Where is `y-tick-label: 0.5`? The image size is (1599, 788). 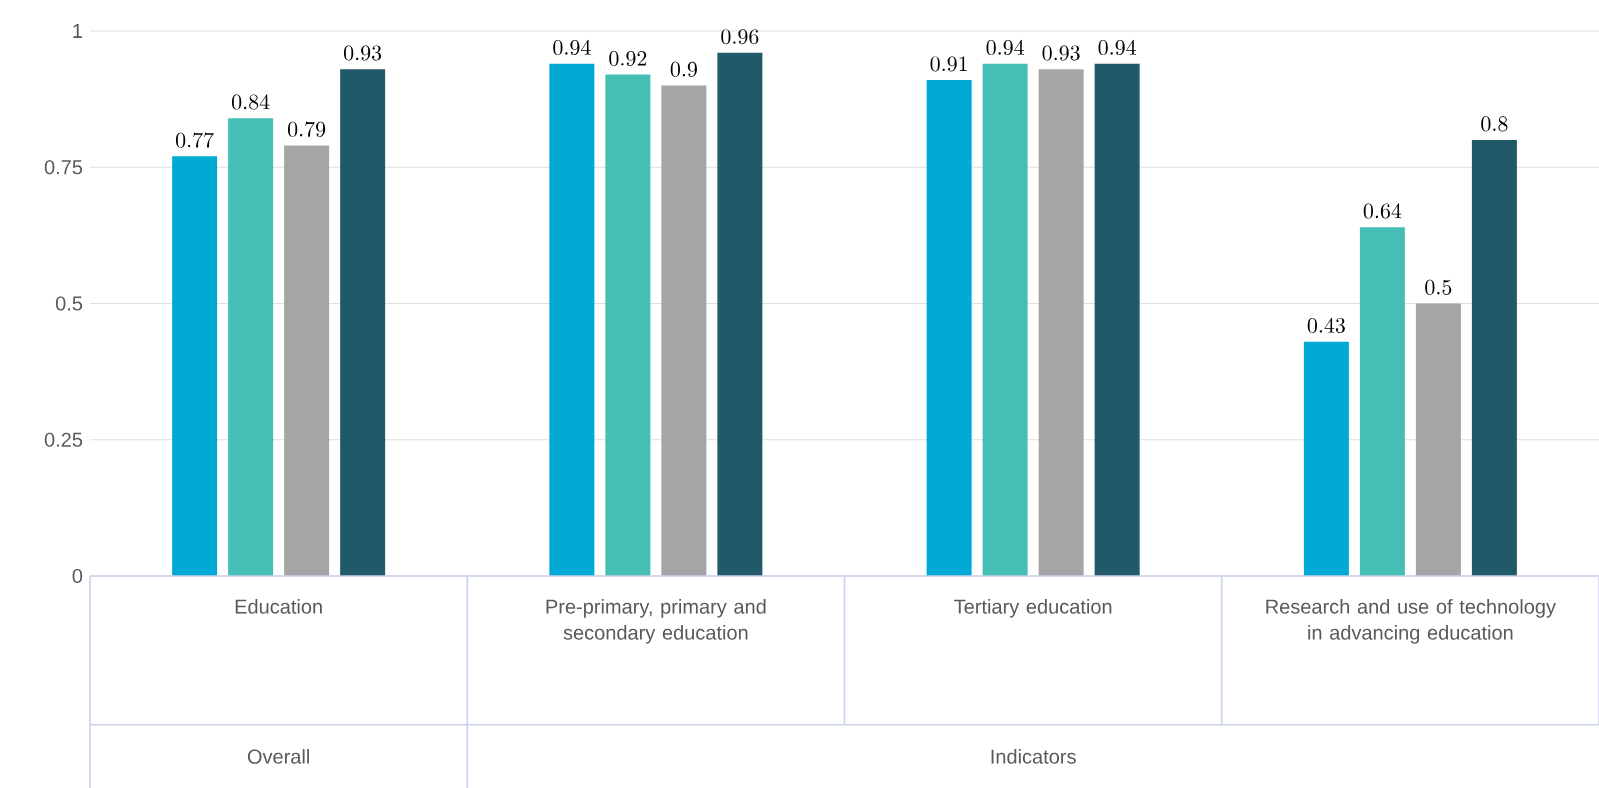 y-tick-label: 0.5 is located at coordinates (69, 303).